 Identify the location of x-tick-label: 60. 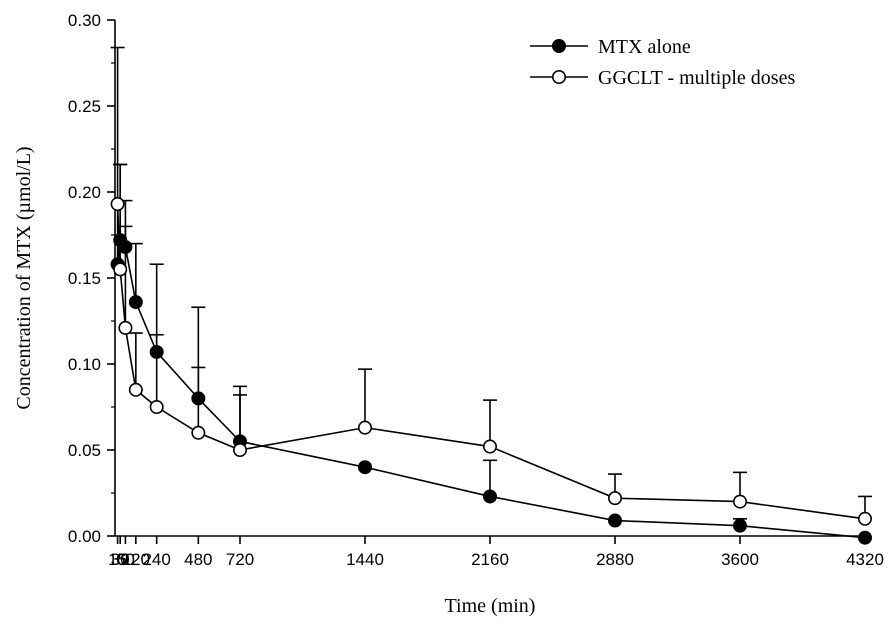
(125, 559).